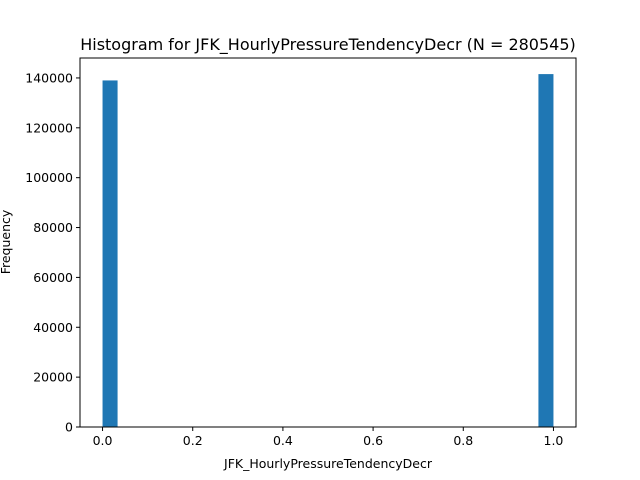 The width and height of the screenshot is (640, 480). I want to click on x-tick-label: 0.4, so click(283, 440).